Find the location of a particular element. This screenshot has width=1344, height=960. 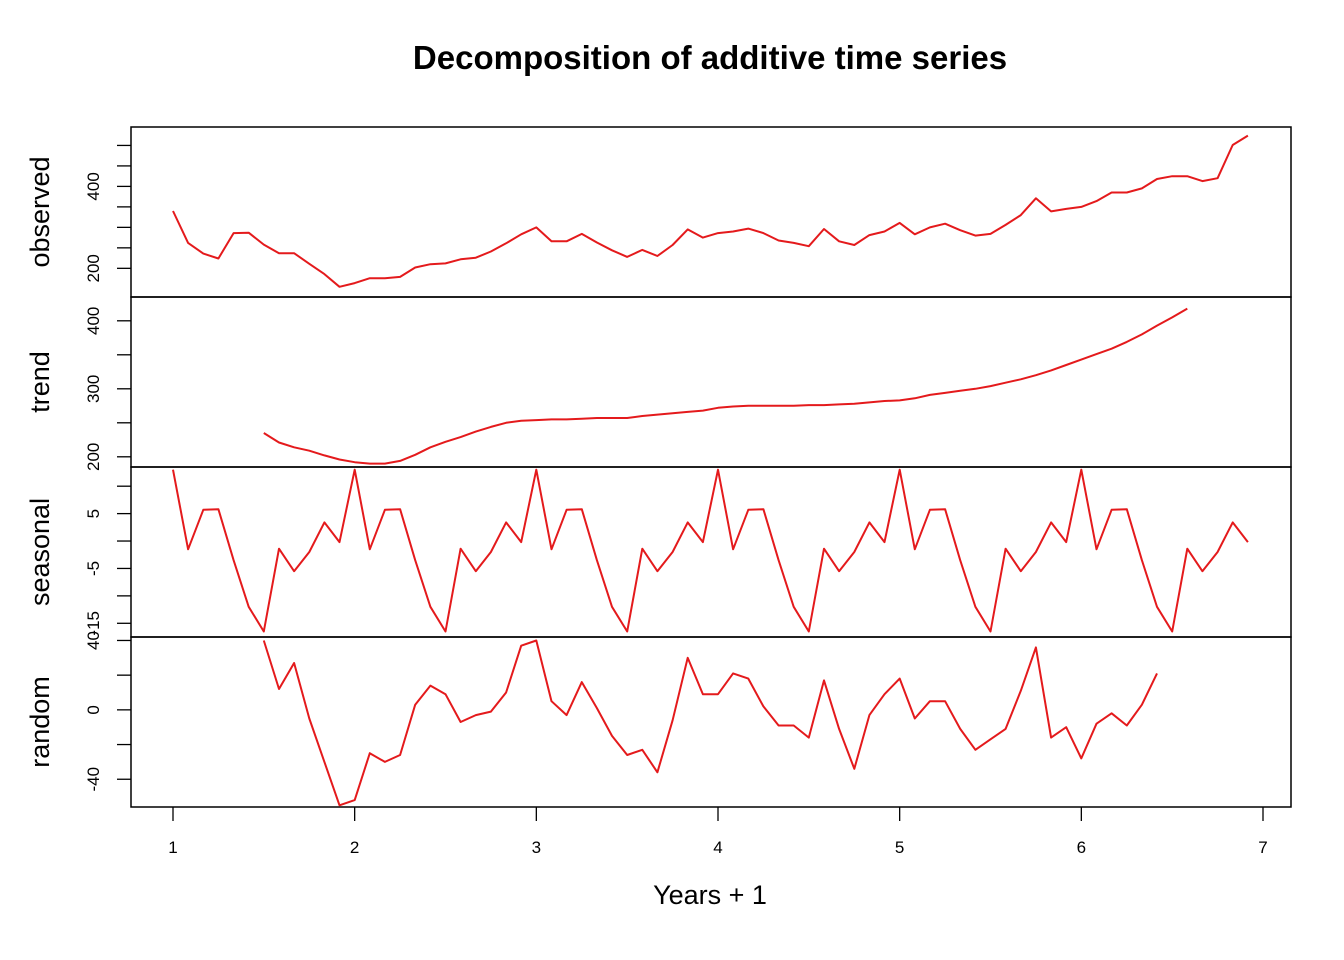

x-axis: 1 2 3 4 5 6 7 is located at coordinates (718, 832).